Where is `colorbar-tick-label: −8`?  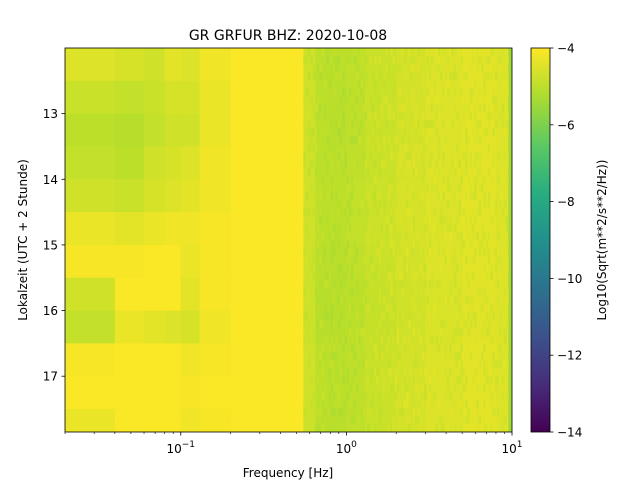 colorbar-tick-label: −8 is located at coordinates (566, 202).